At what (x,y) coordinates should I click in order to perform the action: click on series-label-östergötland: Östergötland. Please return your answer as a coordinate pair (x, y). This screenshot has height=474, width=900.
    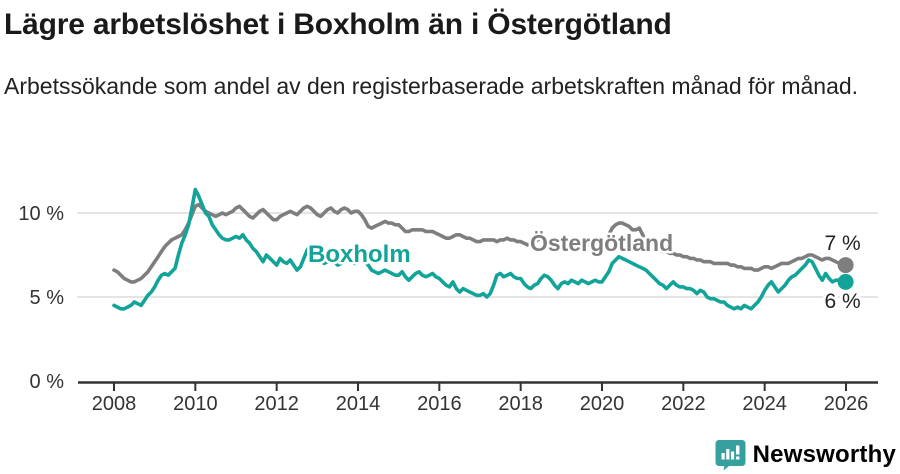
    Looking at the image, I should click on (601, 243).